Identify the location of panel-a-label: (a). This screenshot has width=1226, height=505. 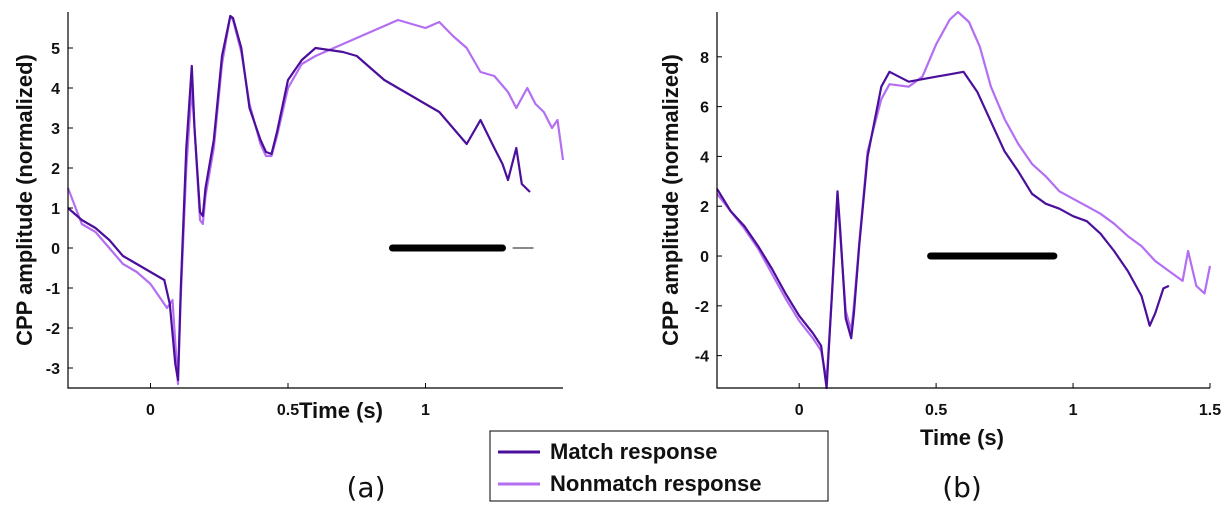
(365, 487).